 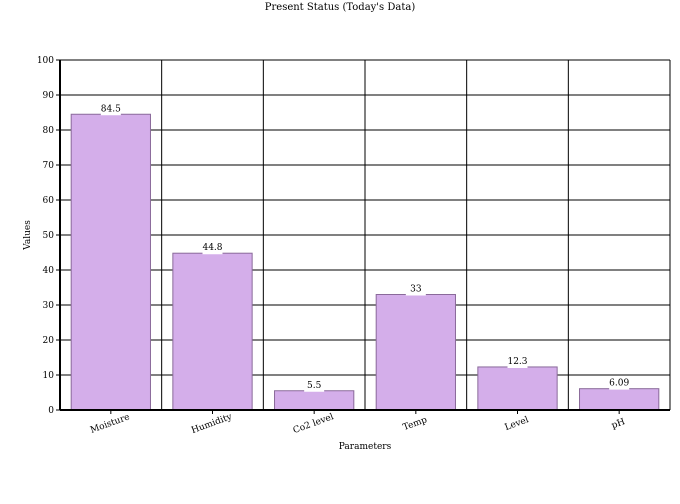 I want to click on y-tick-label: 40, so click(x=49, y=271).